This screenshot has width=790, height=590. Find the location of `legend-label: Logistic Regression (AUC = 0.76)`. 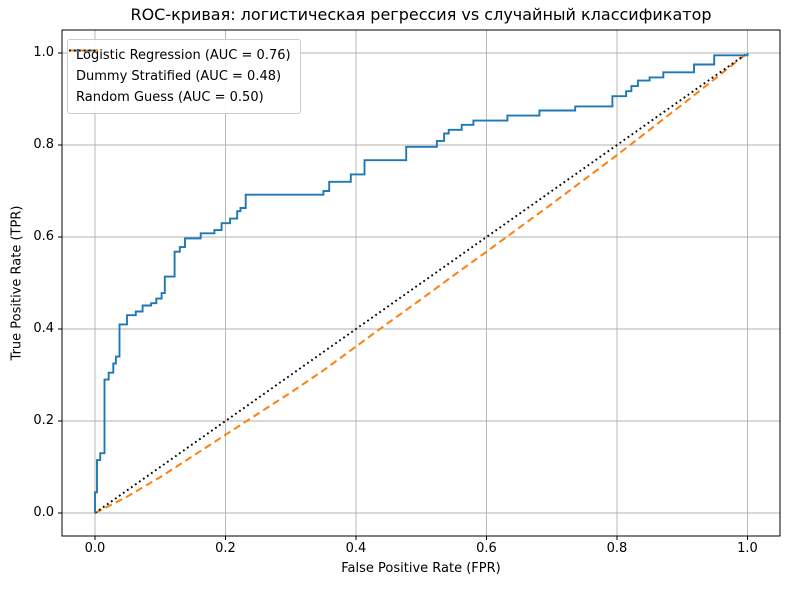

legend-label: Logistic Regression (AUC = 0.76) is located at coordinates (183, 55).